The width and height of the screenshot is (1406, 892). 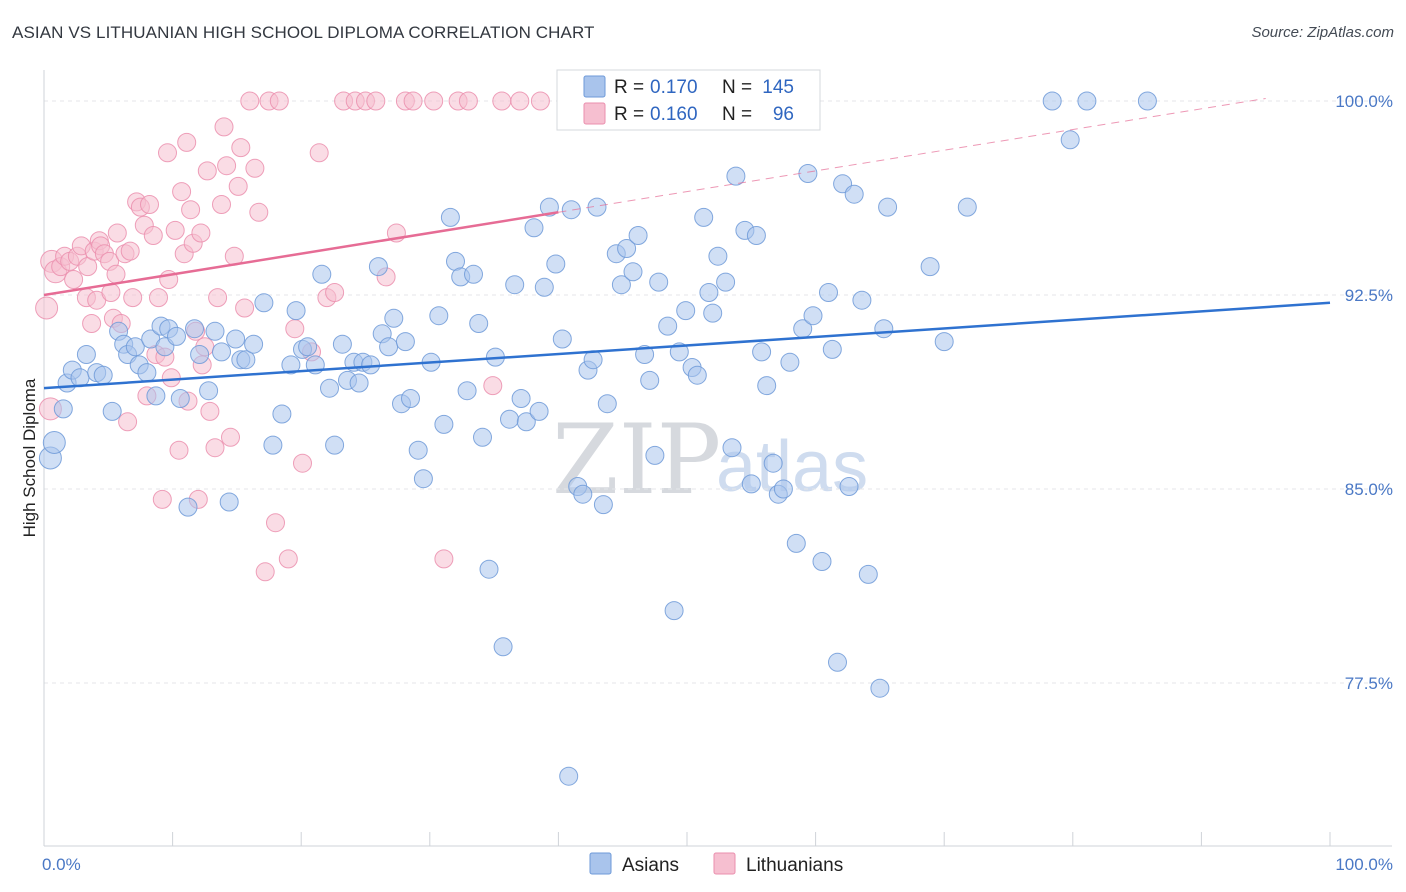 What do you see at coordinates (1364, 392) in the screenshot?
I see `y-tick-labels: 77.5% 85.0% 92.5% 100.0%` at bounding box center [1364, 392].